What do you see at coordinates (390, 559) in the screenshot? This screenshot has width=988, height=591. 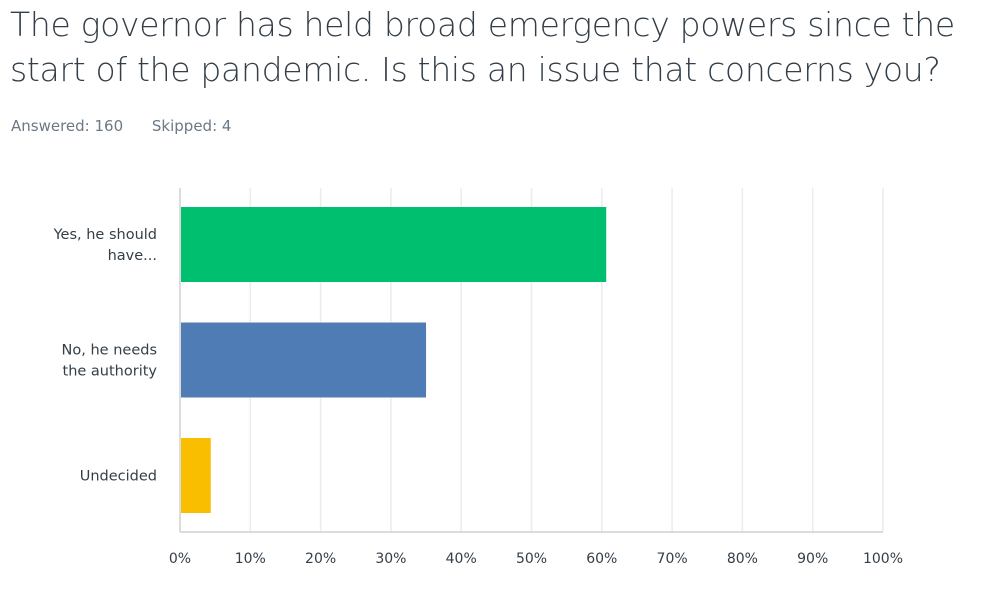 I see `x-tick-label: 30%` at bounding box center [390, 559].